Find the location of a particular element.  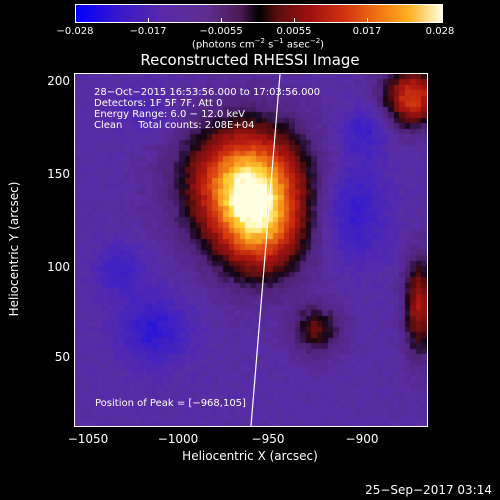

limb-overlay is located at coordinates (265, 250).